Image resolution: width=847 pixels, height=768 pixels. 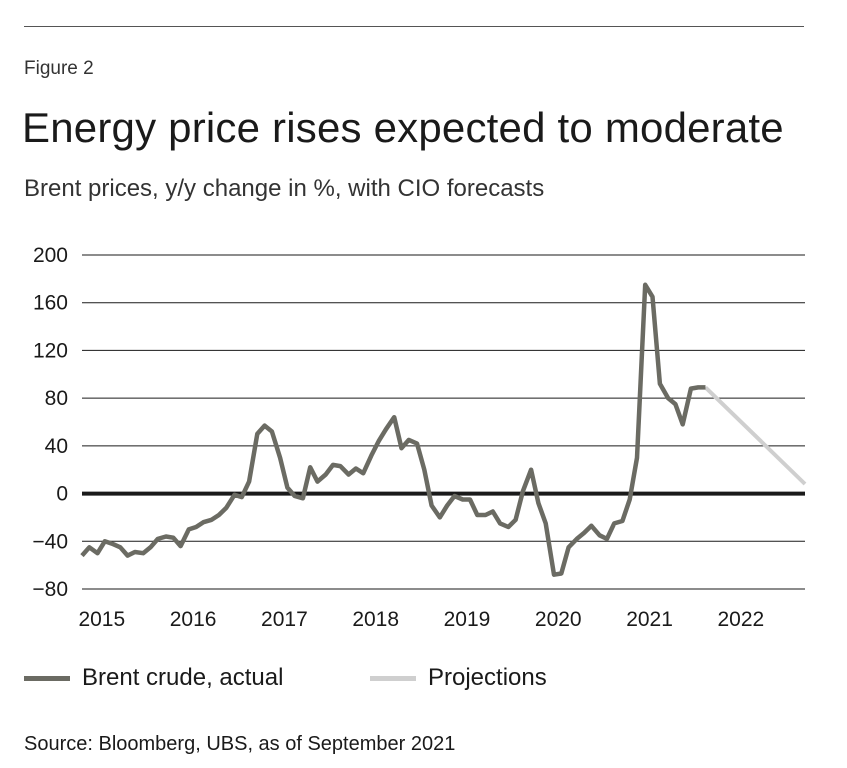 I want to click on y-tick-label: 160, so click(x=50, y=303).